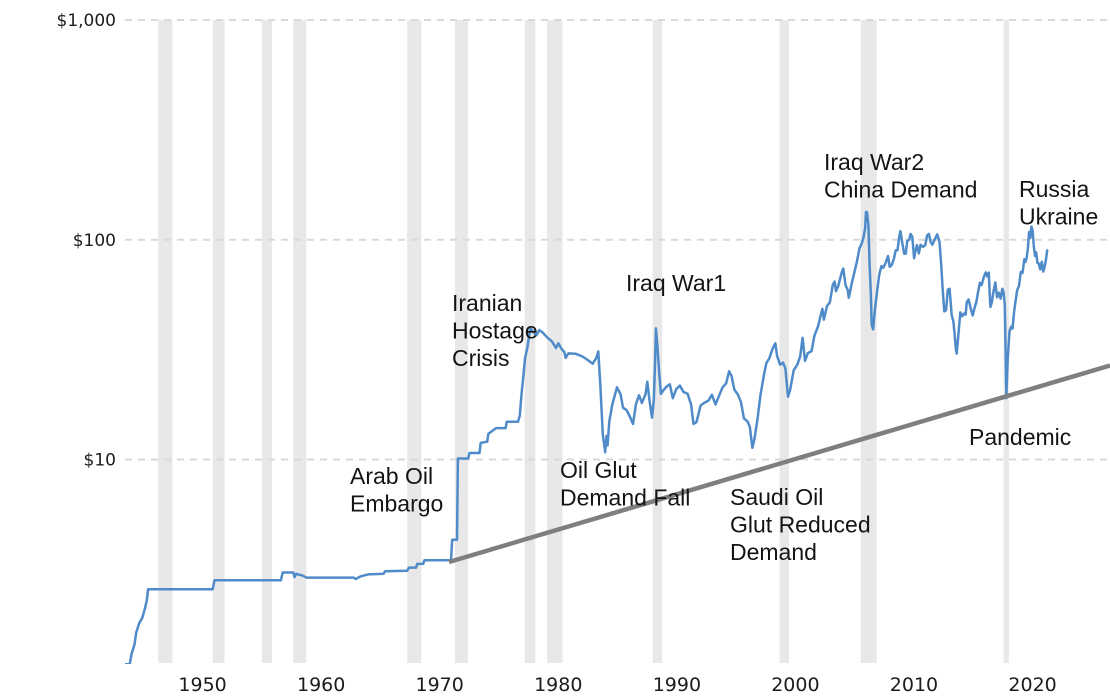  Describe the element at coordinates (617, 685) in the screenshot. I see `x-axis-labels: 1950 1960 1970 1980 1990 2000 2010 2020` at that location.